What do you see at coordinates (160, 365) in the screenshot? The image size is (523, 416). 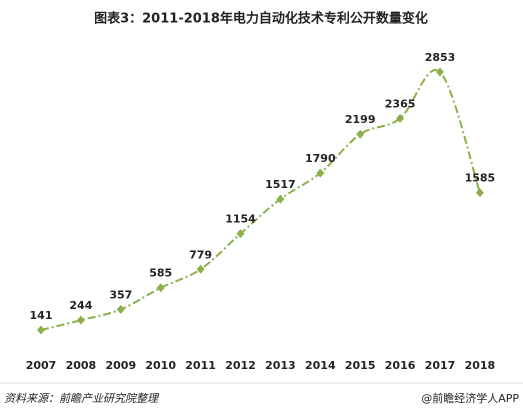 I see `x-tick-label: 2010` at bounding box center [160, 365].